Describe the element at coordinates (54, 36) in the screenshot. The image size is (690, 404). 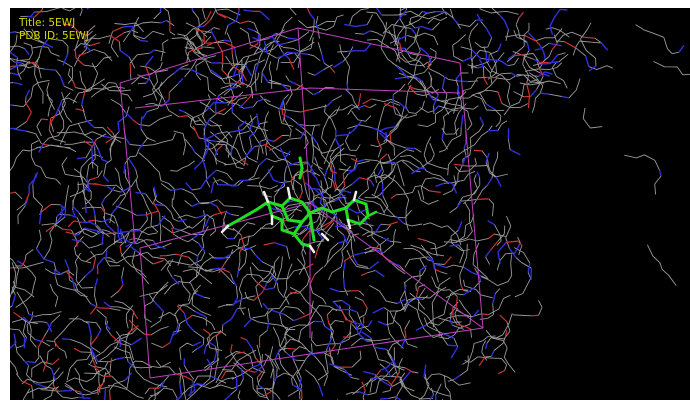
I see `pdb-id-label: PDB ID: 5EWJ` at that location.